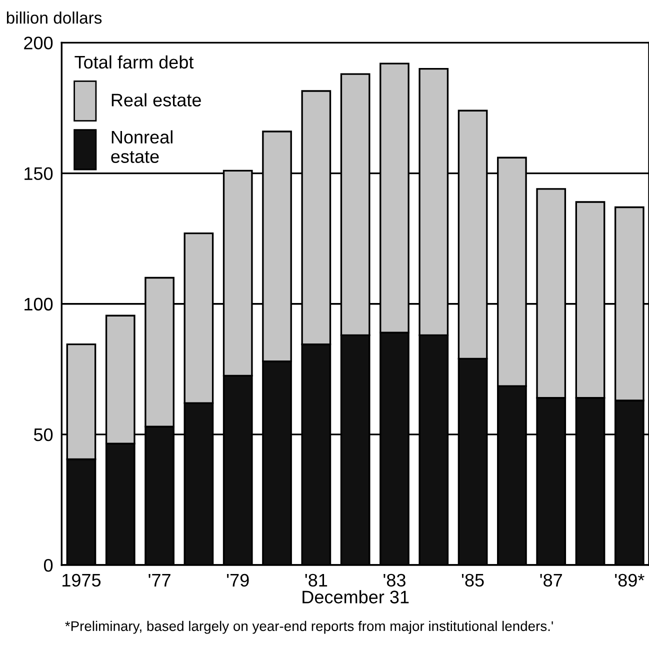  What do you see at coordinates (54, 18) in the screenshot?
I see `y-axis-title: billion dollars` at bounding box center [54, 18].